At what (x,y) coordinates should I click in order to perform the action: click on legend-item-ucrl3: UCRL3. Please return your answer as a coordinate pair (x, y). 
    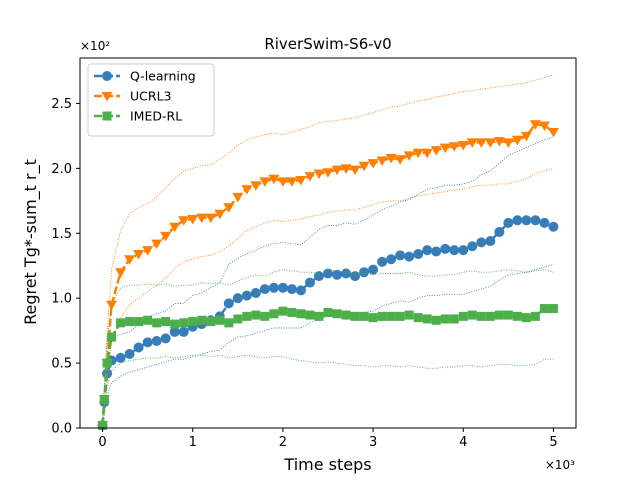
    Looking at the image, I should click on (132, 96).